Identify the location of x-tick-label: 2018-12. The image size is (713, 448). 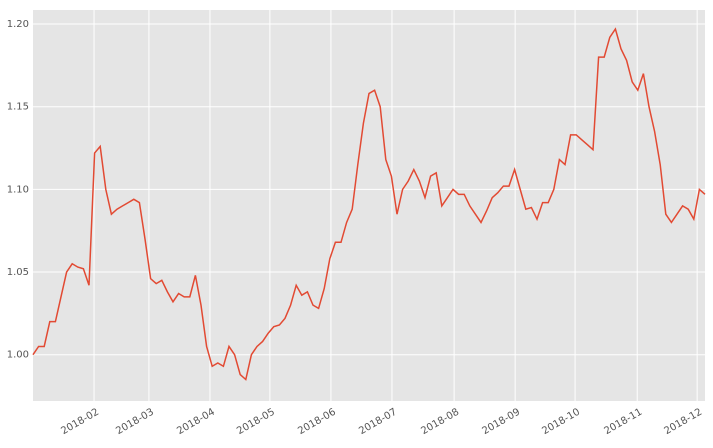
(683, 422).